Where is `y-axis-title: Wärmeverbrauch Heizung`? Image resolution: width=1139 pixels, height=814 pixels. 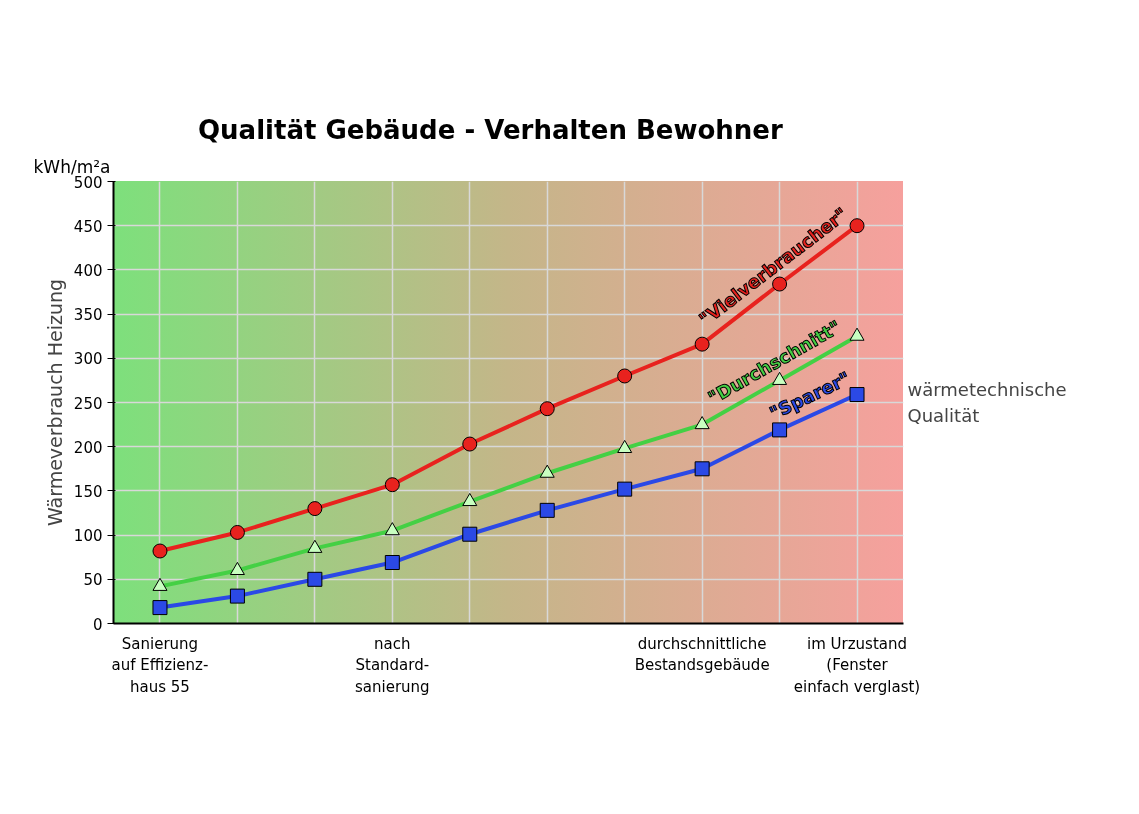 y-axis-title: Wärmeverbrauch Heizung is located at coordinates (54, 402).